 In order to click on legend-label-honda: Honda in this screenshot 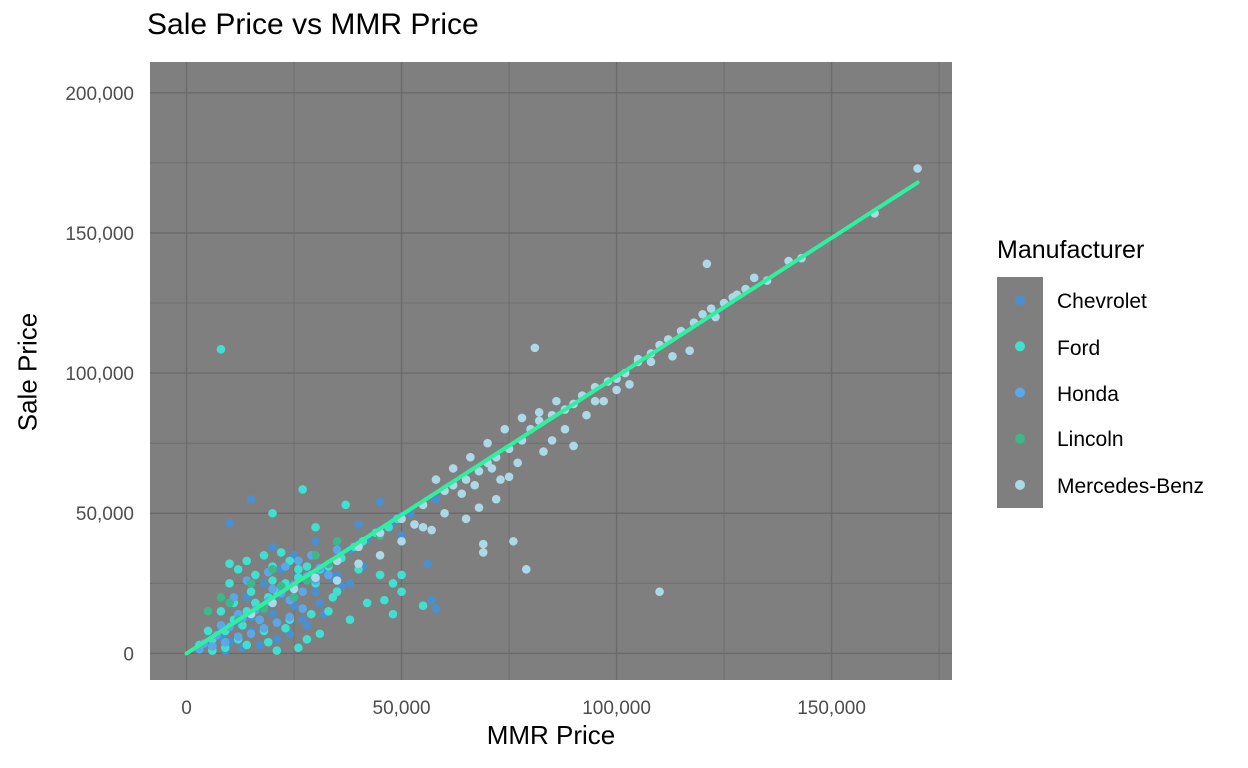, I will do `click(1088, 394)`.